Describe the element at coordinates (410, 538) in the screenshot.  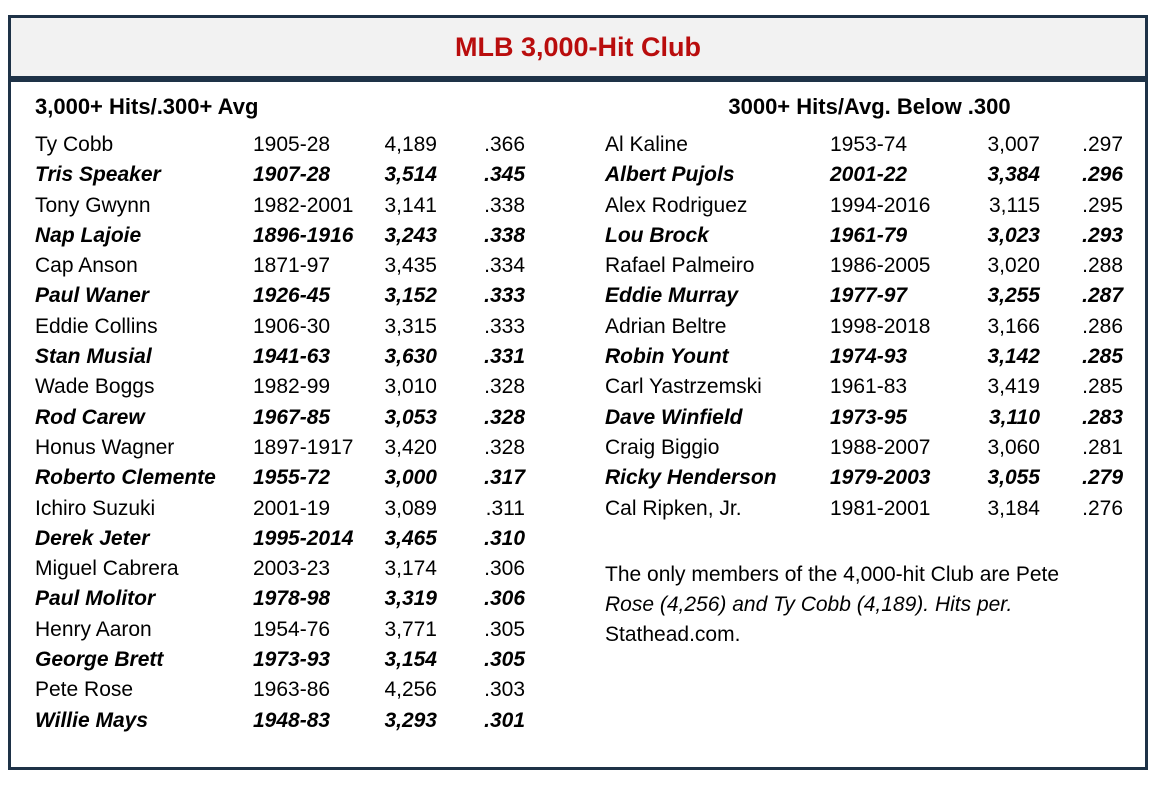
I see `hits-cell: 3,465` at that location.